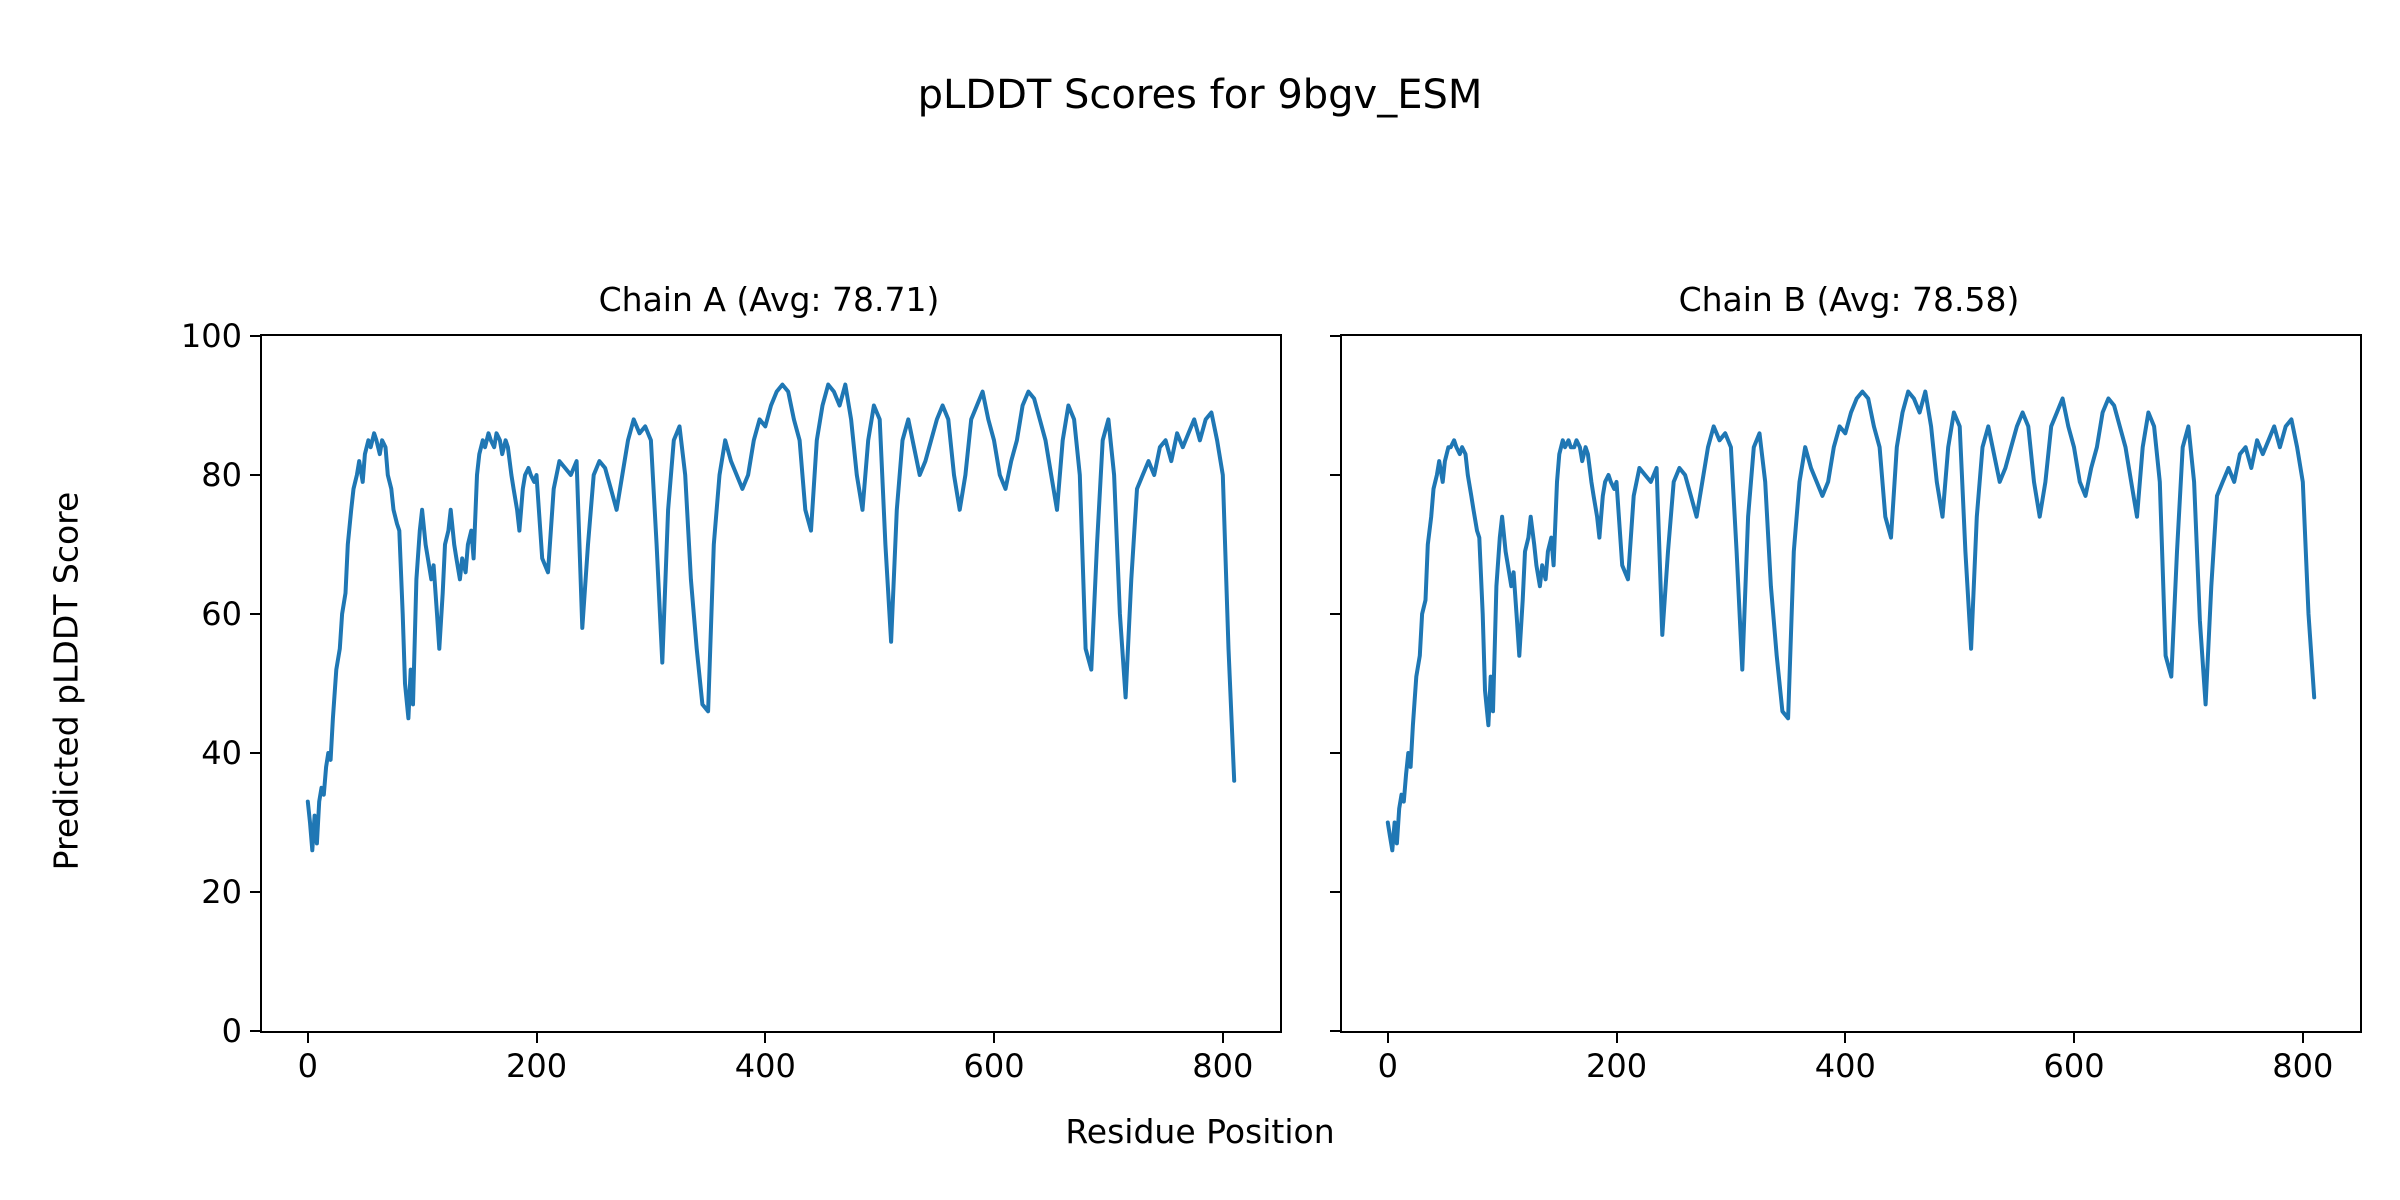  What do you see at coordinates (1849, 299) in the screenshot?
I see `subplot-title-chain-b: Chain B (Avg: 78.58)` at bounding box center [1849, 299].